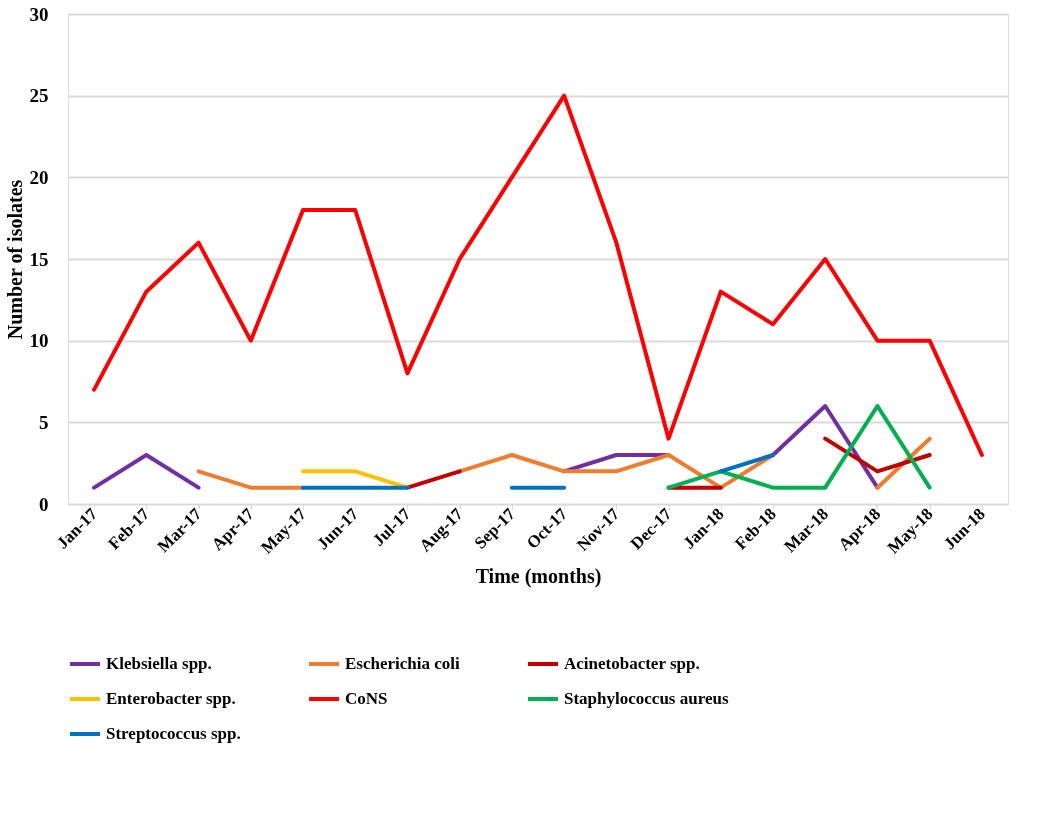 The image size is (1037, 830). Describe the element at coordinates (39, 14) in the screenshot. I see `y-tick-label: 30` at that location.